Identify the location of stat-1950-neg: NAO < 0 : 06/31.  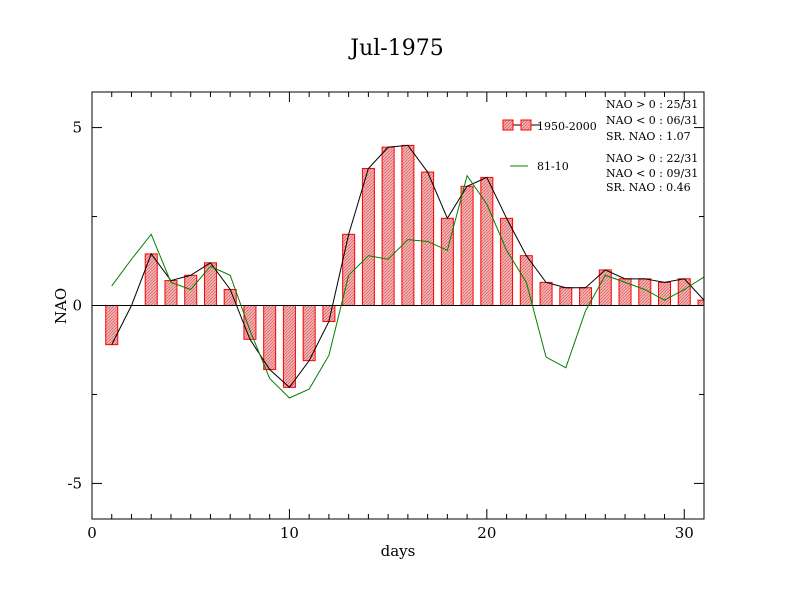
(652, 120).